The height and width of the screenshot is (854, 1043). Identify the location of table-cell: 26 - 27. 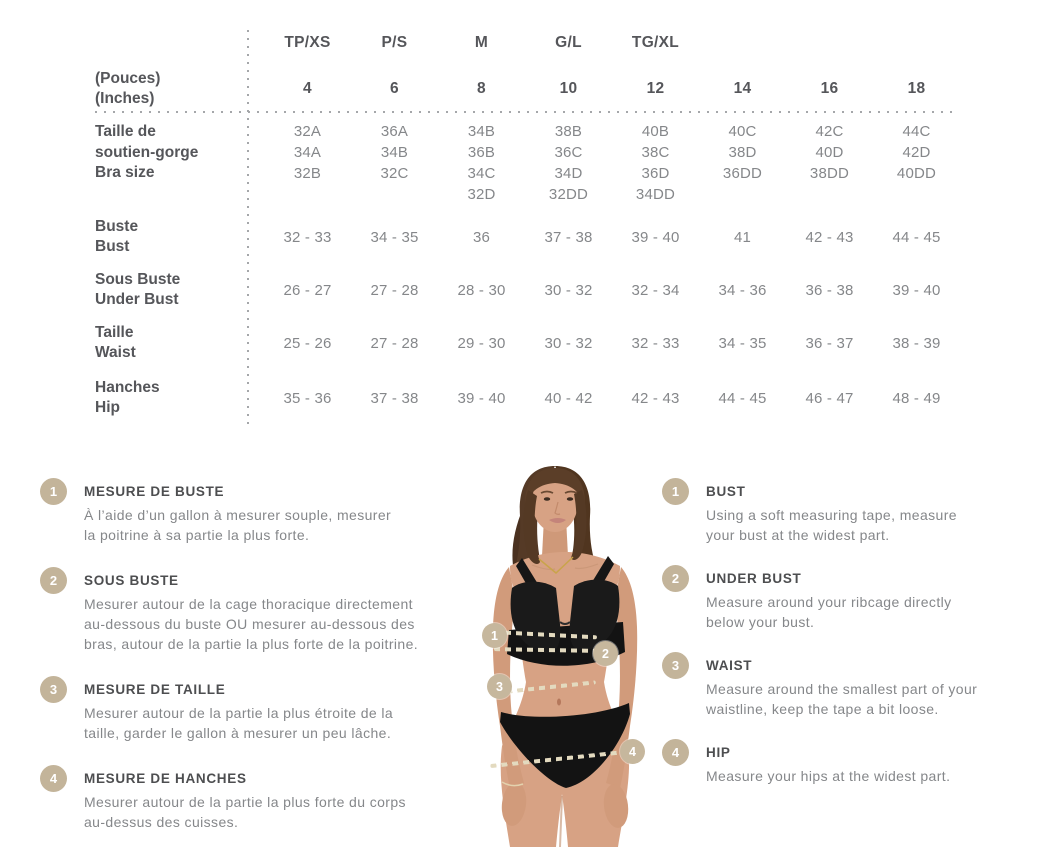
(307, 290).